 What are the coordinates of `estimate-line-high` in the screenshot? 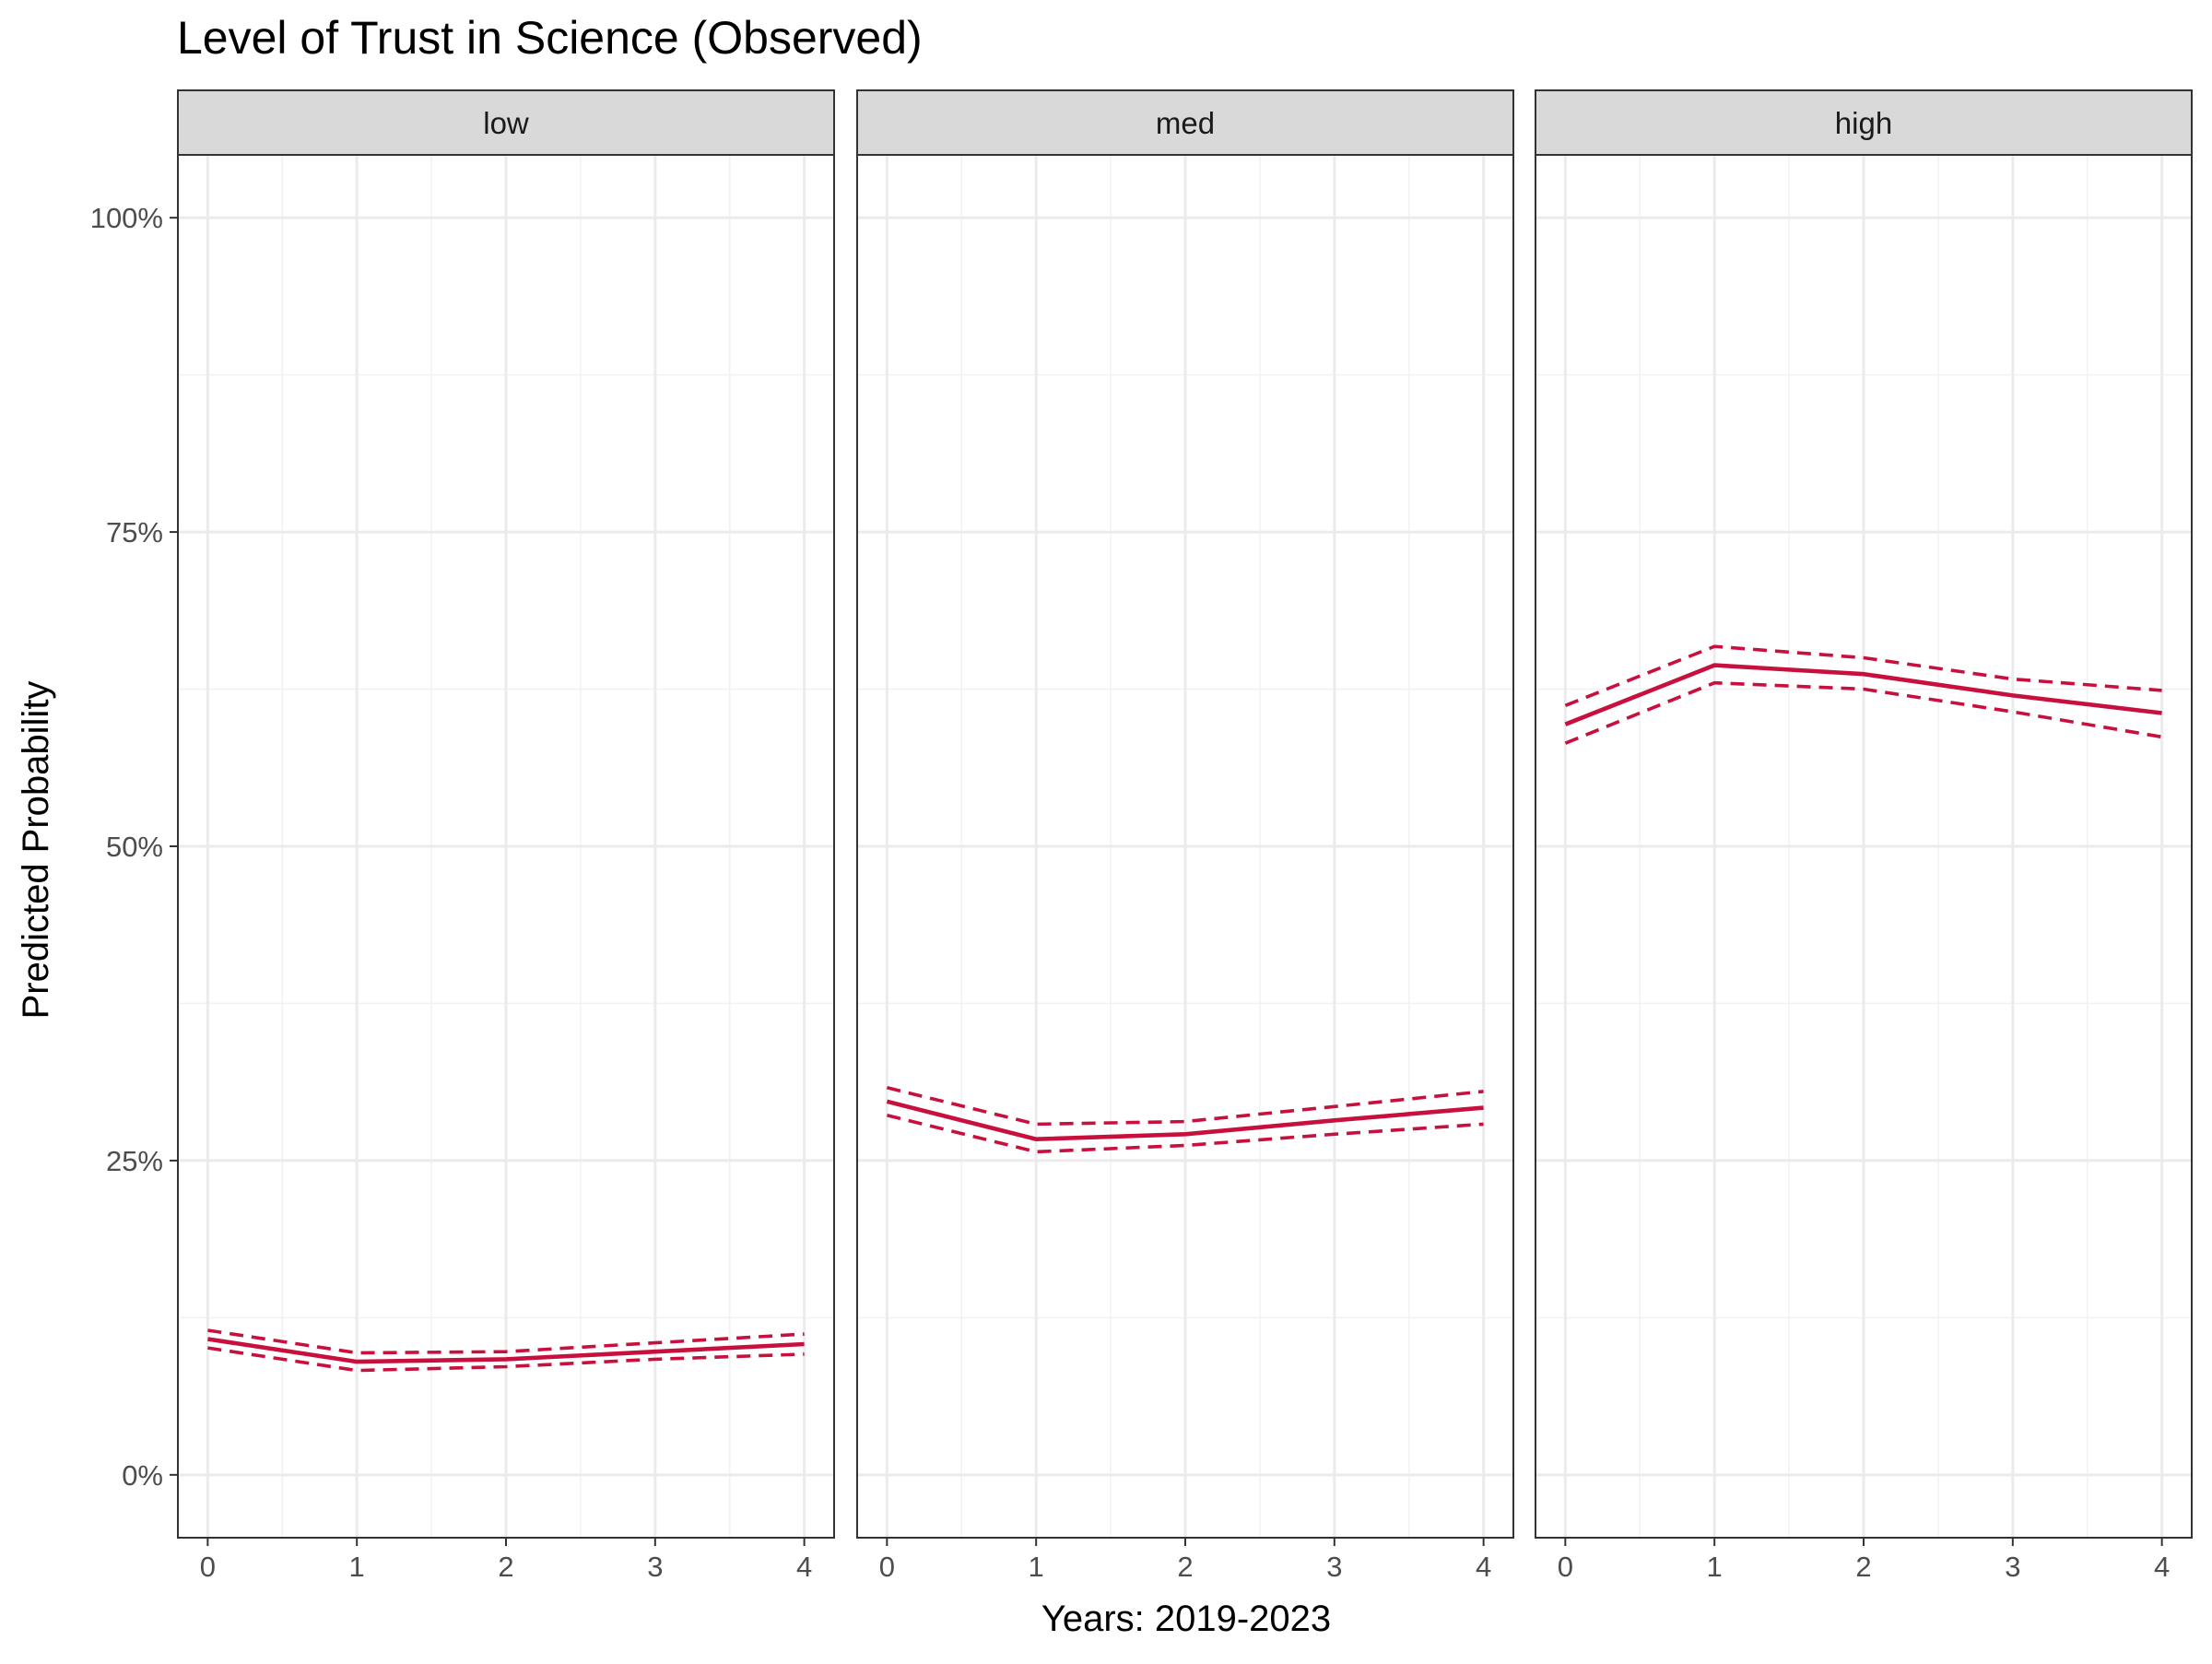 It's located at (1863, 694).